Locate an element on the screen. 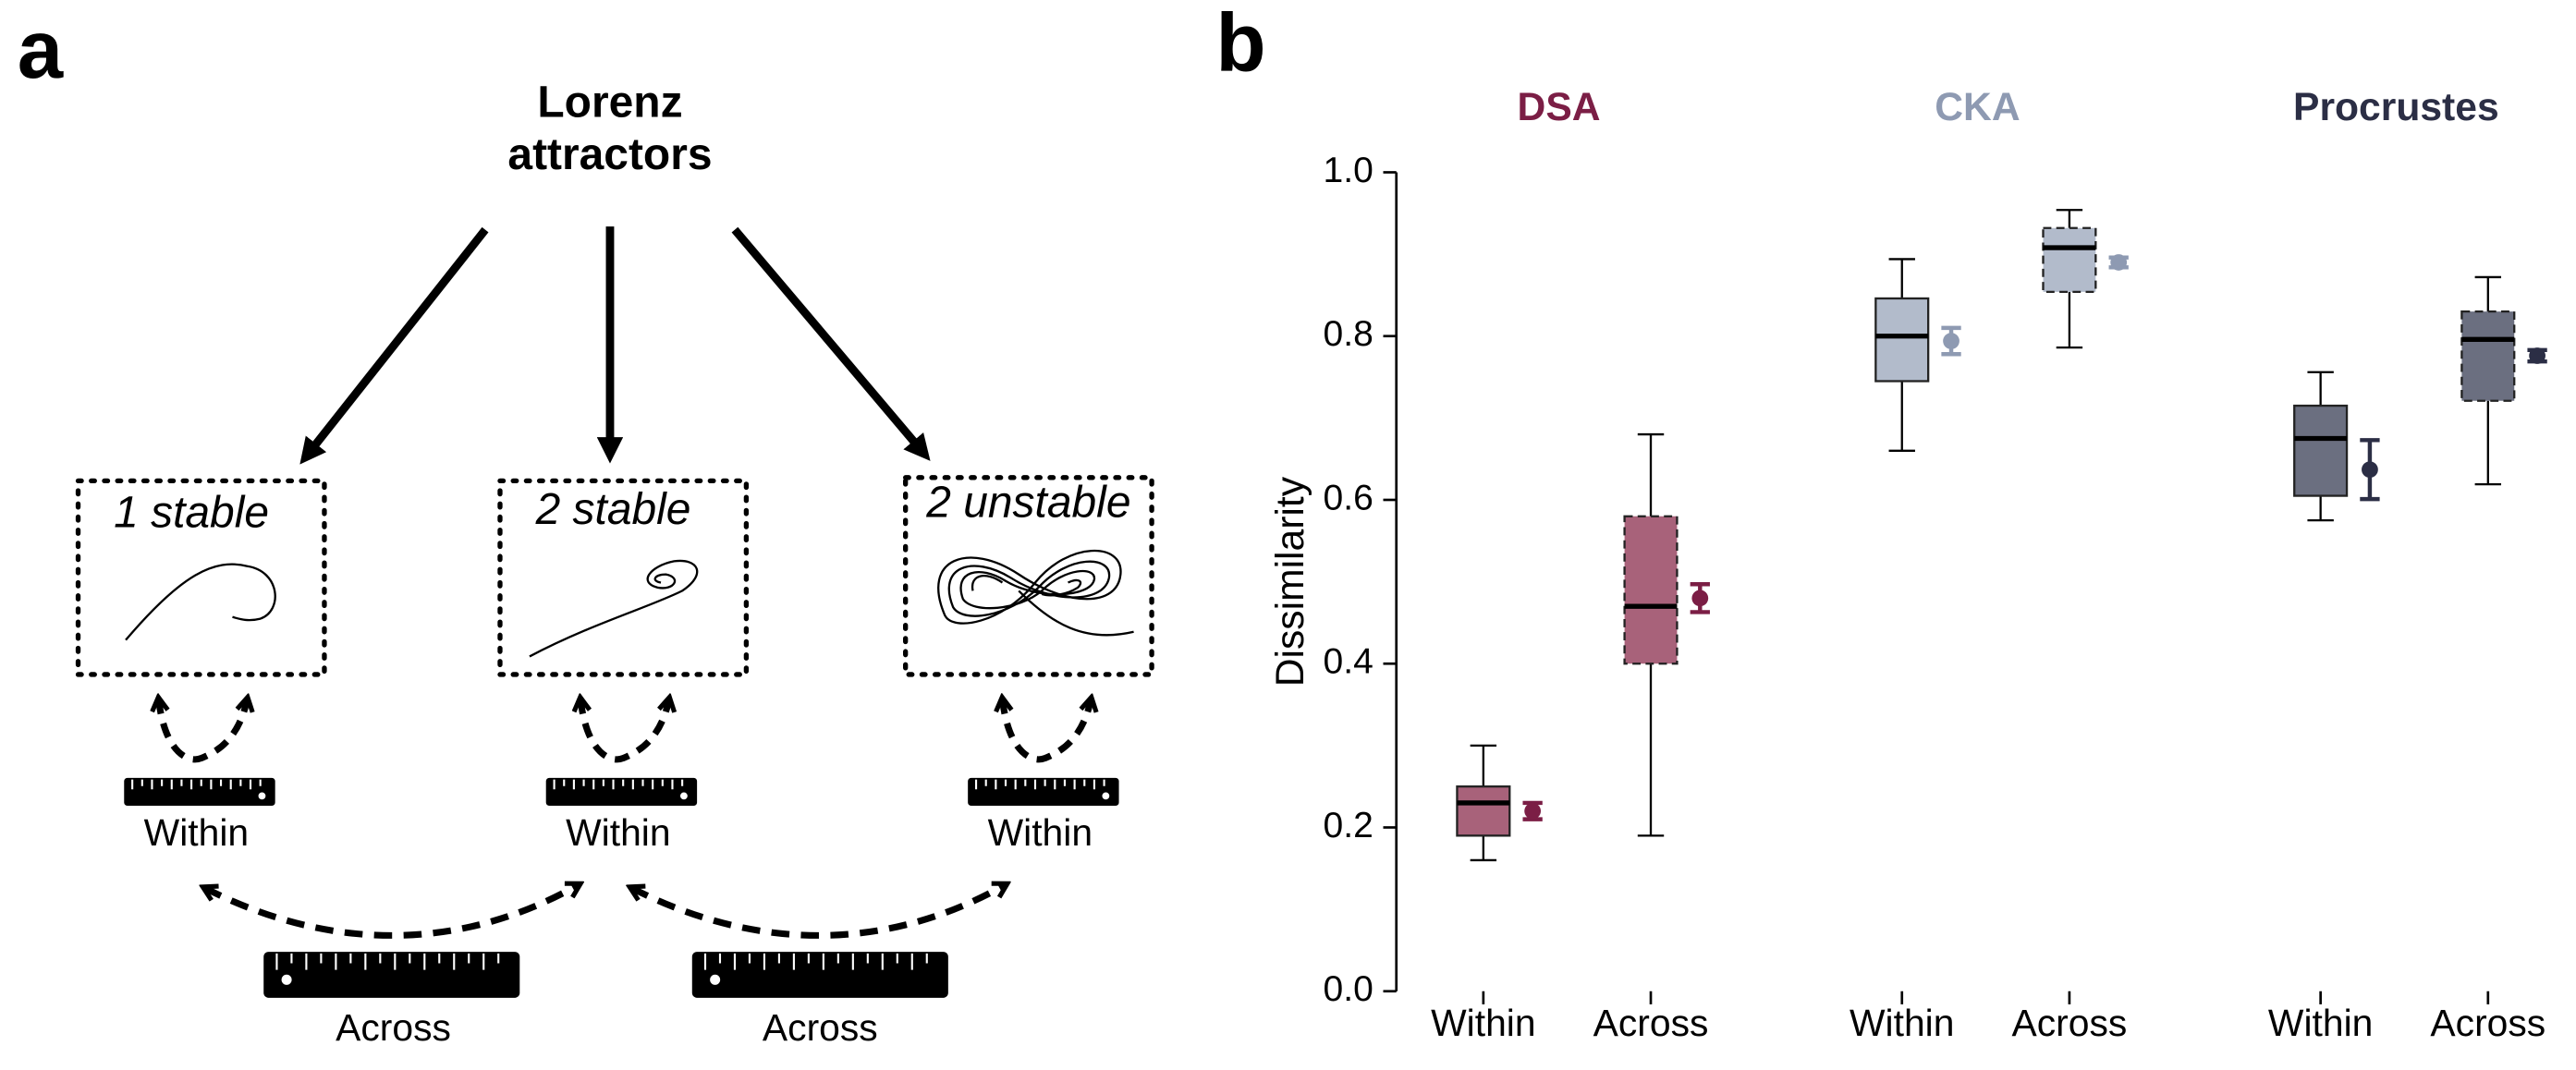  panel-label: a is located at coordinates (41, 49).